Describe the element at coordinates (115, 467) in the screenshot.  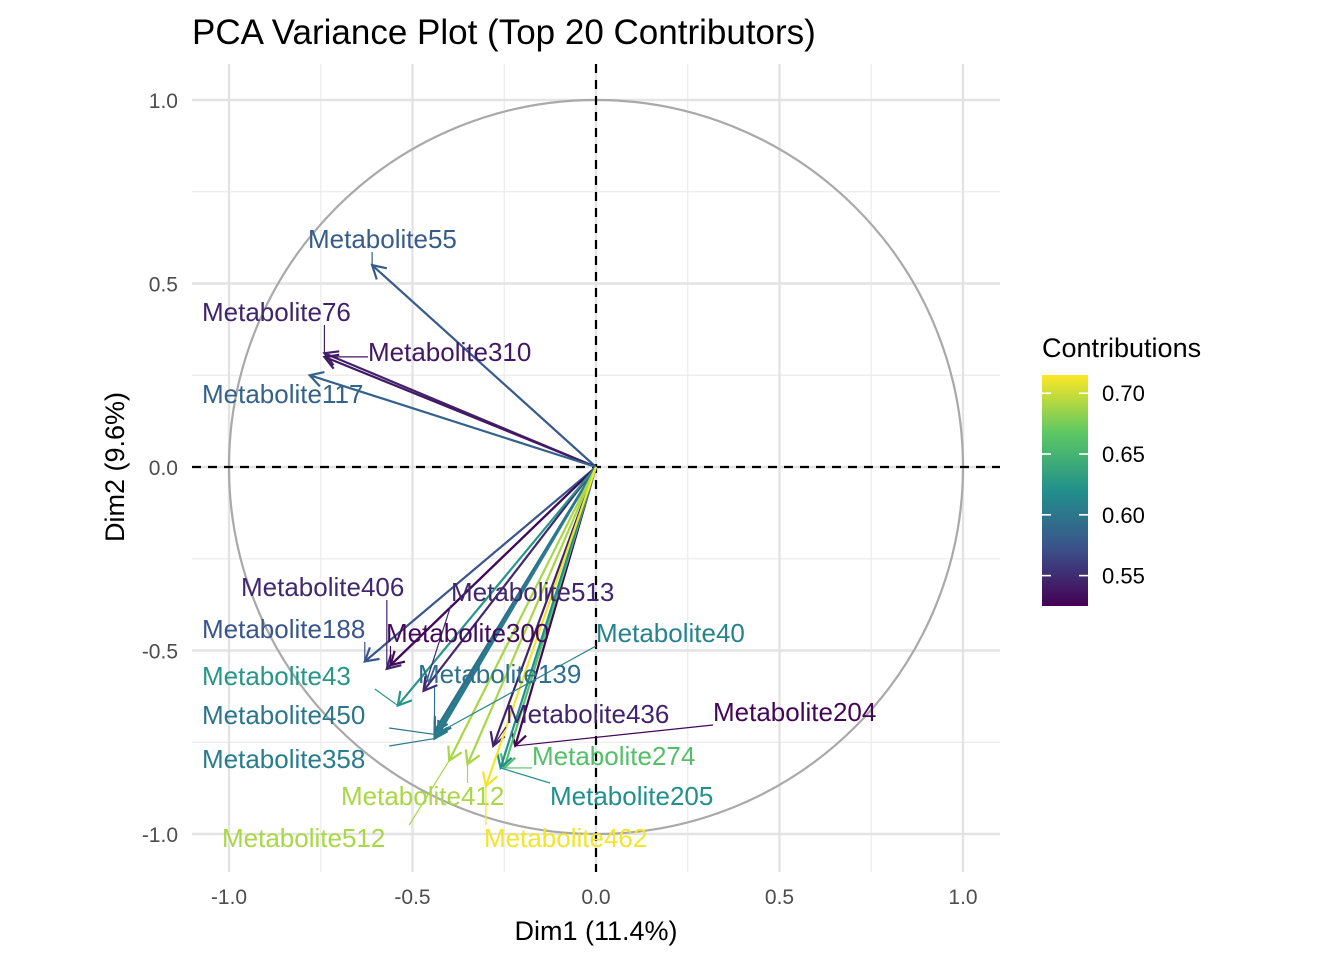
I see `y-axis-label: Dim2 (9.6%)` at that location.